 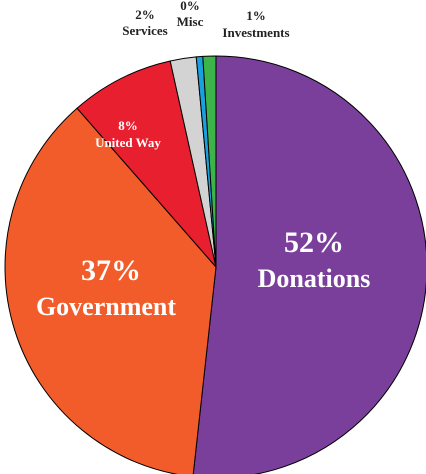 What do you see at coordinates (111, 270) in the screenshot?
I see `label-government-percent: 37%` at bounding box center [111, 270].